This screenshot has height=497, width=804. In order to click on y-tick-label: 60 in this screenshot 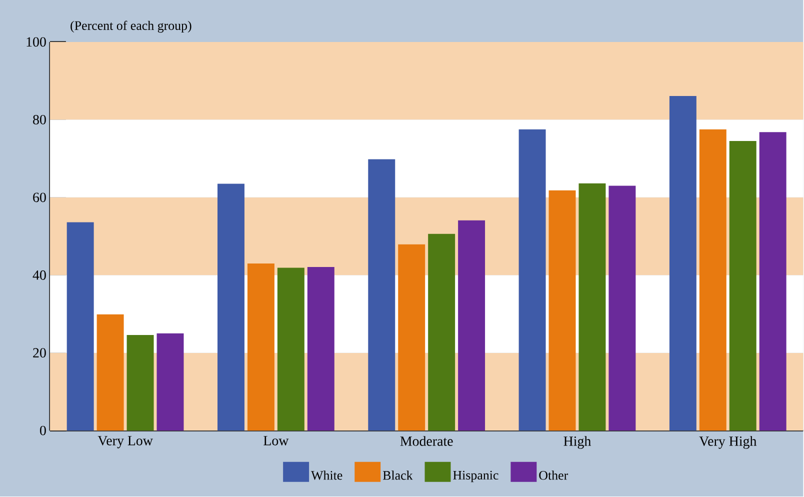, I will do `click(39, 197)`.